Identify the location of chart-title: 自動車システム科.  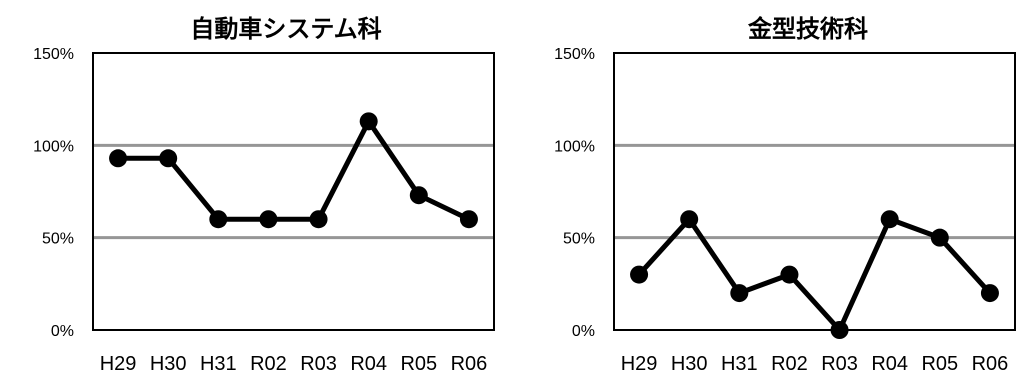
(285, 29).